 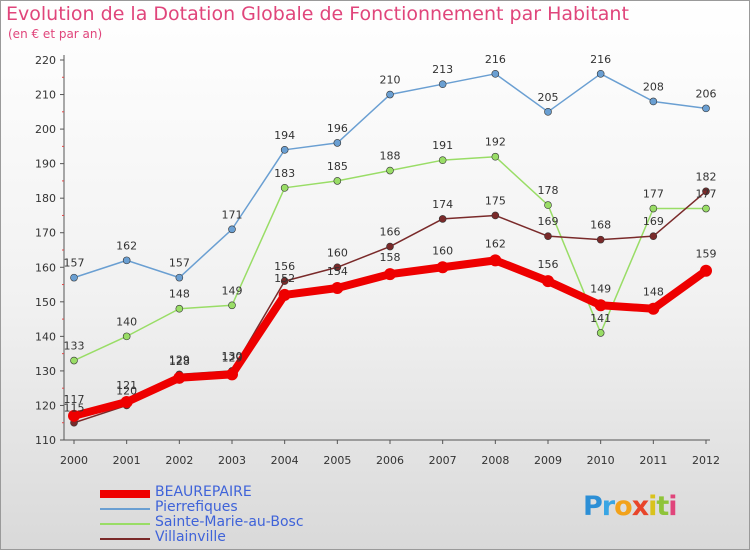 What do you see at coordinates (593, 506) in the screenshot?
I see `logo-letter: P` at bounding box center [593, 506].